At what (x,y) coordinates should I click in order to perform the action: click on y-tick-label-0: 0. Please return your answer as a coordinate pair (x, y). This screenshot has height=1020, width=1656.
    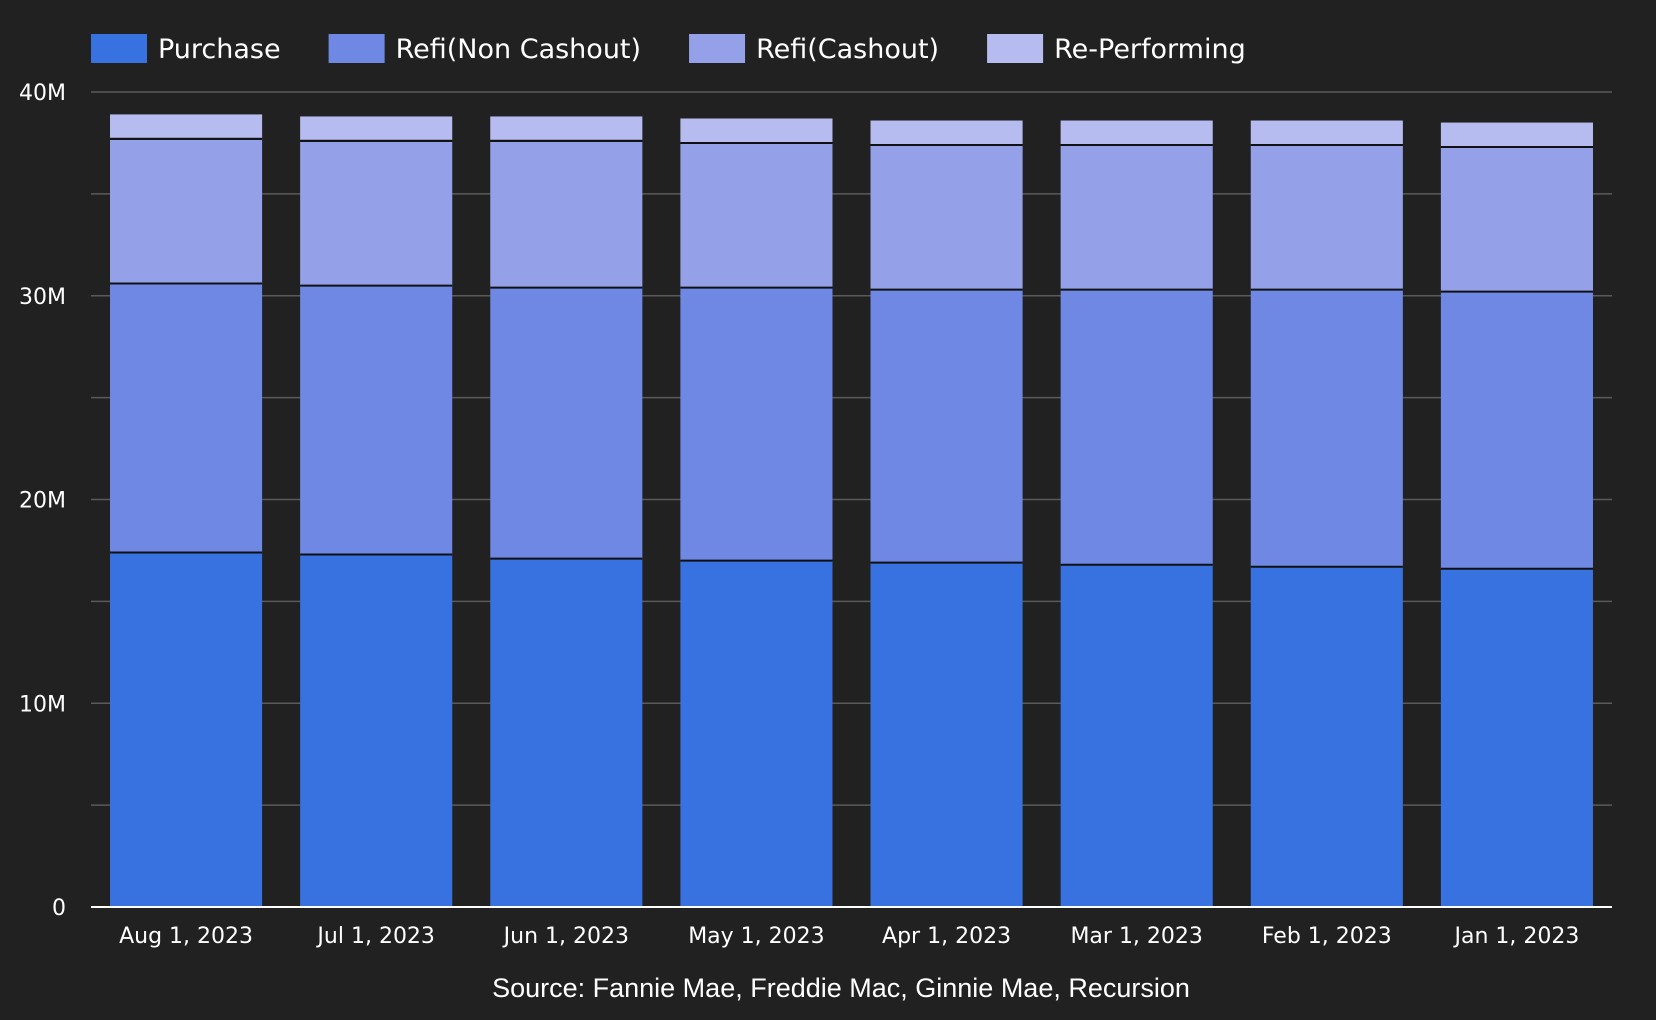
    Looking at the image, I should click on (59, 908).